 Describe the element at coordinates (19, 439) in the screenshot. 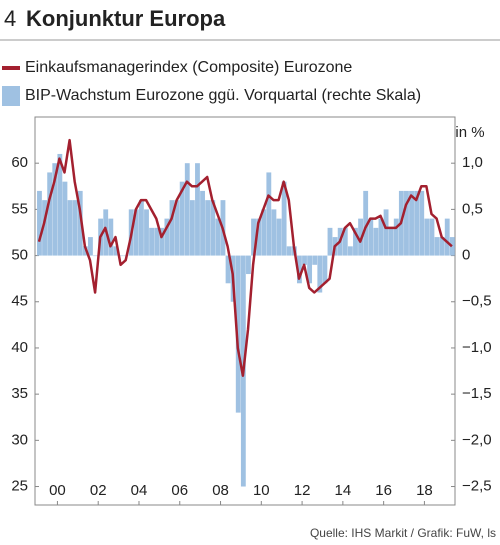

I see `y-tick-label: 30` at that location.